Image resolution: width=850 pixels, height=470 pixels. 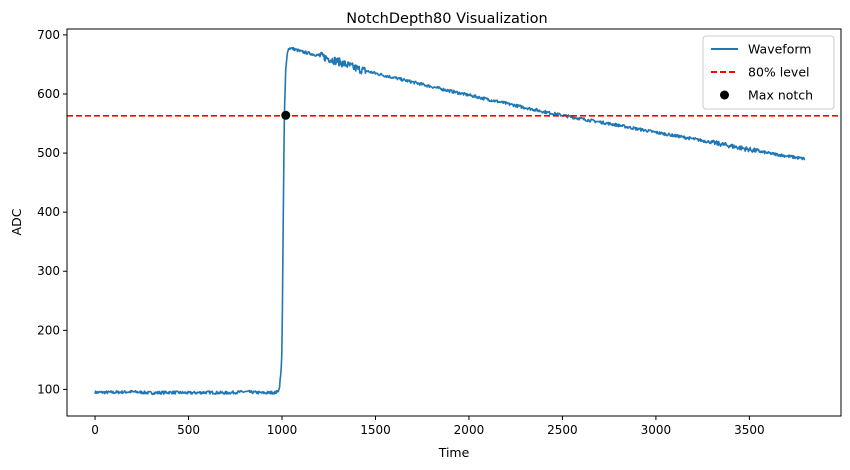 What do you see at coordinates (95, 430) in the screenshot?
I see `x-tick-label: 0` at bounding box center [95, 430].